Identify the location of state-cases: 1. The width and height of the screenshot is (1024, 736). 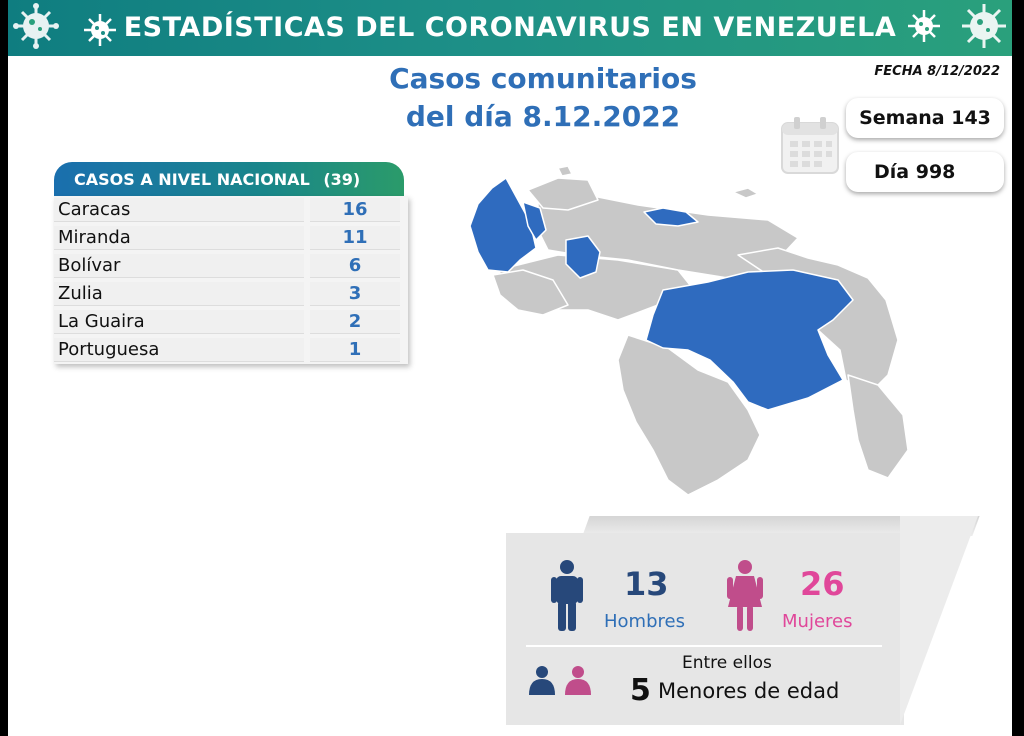
(355, 350).